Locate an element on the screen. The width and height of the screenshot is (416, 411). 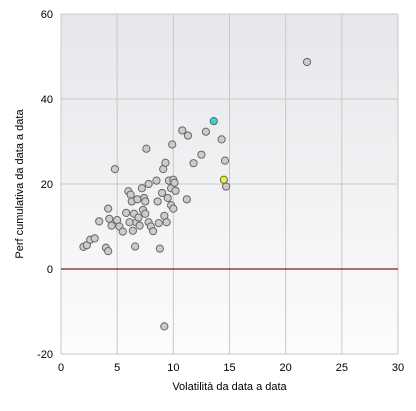
x-tick-label: 20 is located at coordinates (286, 368).